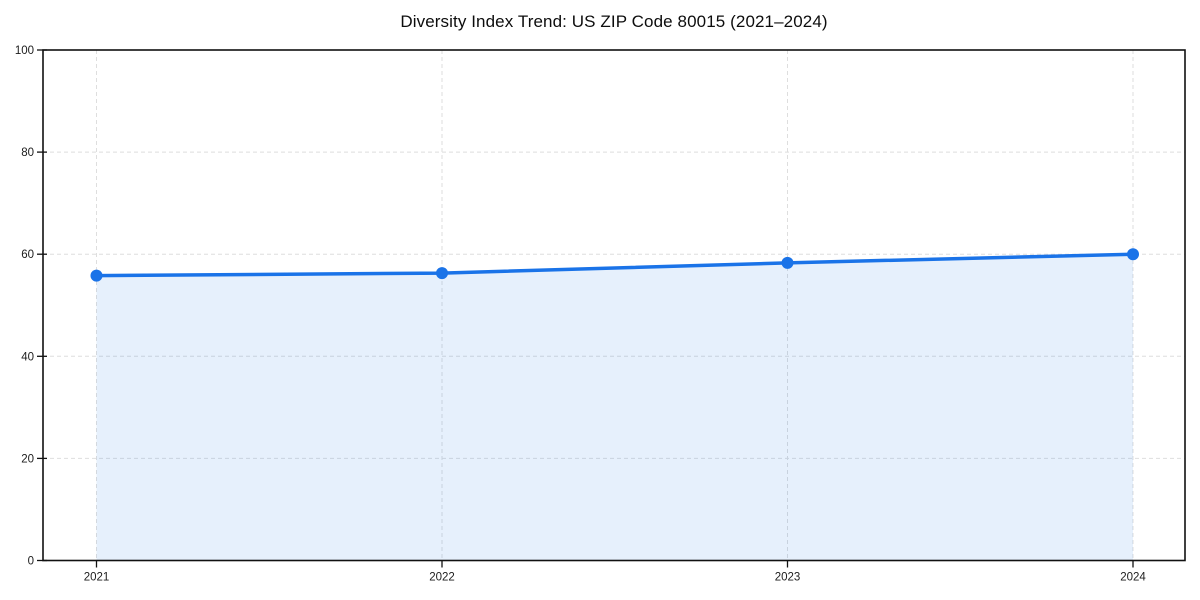  Describe the element at coordinates (1133, 578) in the screenshot. I see `x-tick-label: 2024` at that location.